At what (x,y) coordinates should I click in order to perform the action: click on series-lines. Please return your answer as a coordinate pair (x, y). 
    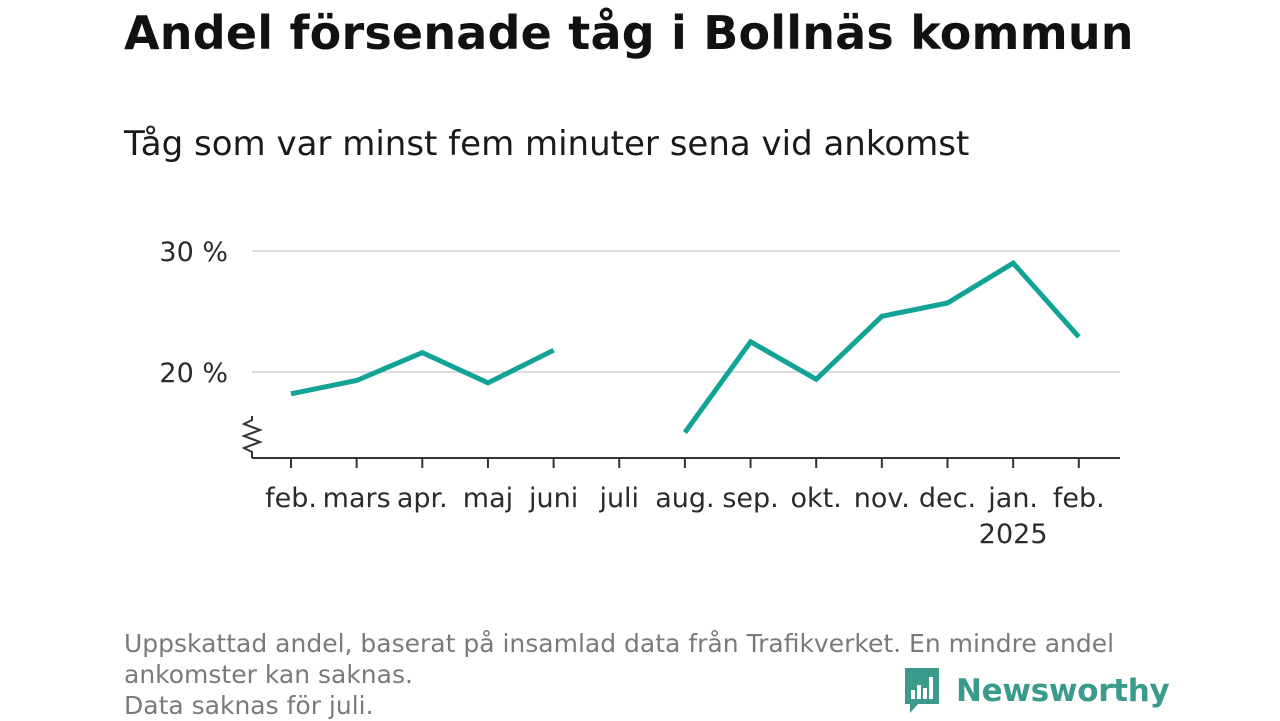
    Looking at the image, I should click on (685, 346).